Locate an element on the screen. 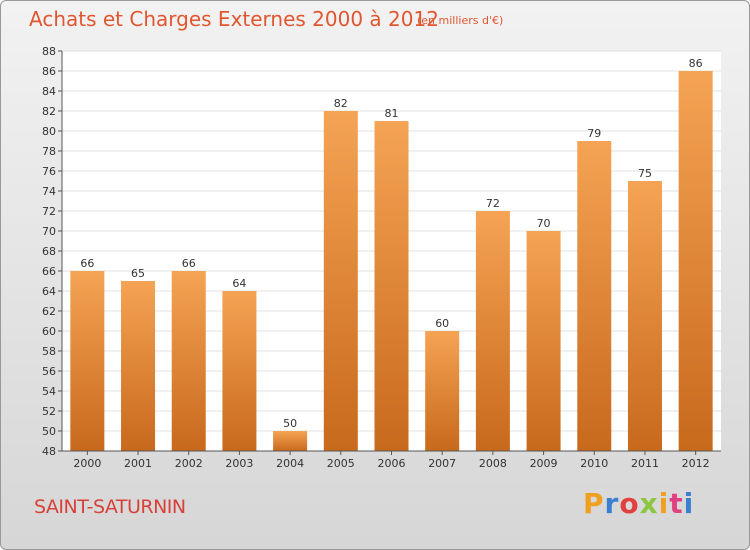 This screenshot has height=550, width=750. y-tick-label: 80 is located at coordinates (49, 131).